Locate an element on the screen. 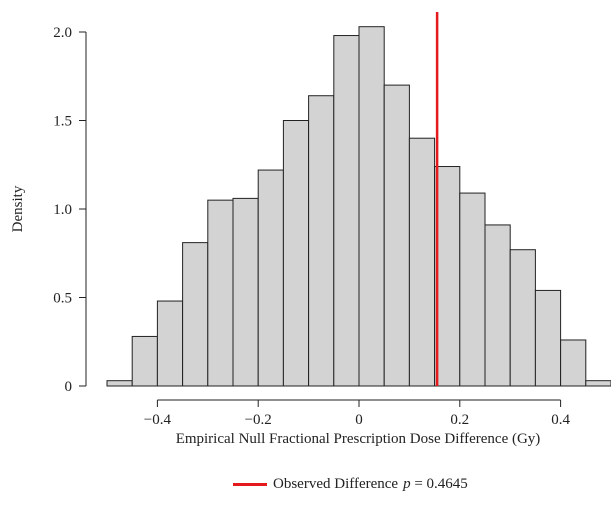  y-axis-label: Density is located at coordinates (18, 208).